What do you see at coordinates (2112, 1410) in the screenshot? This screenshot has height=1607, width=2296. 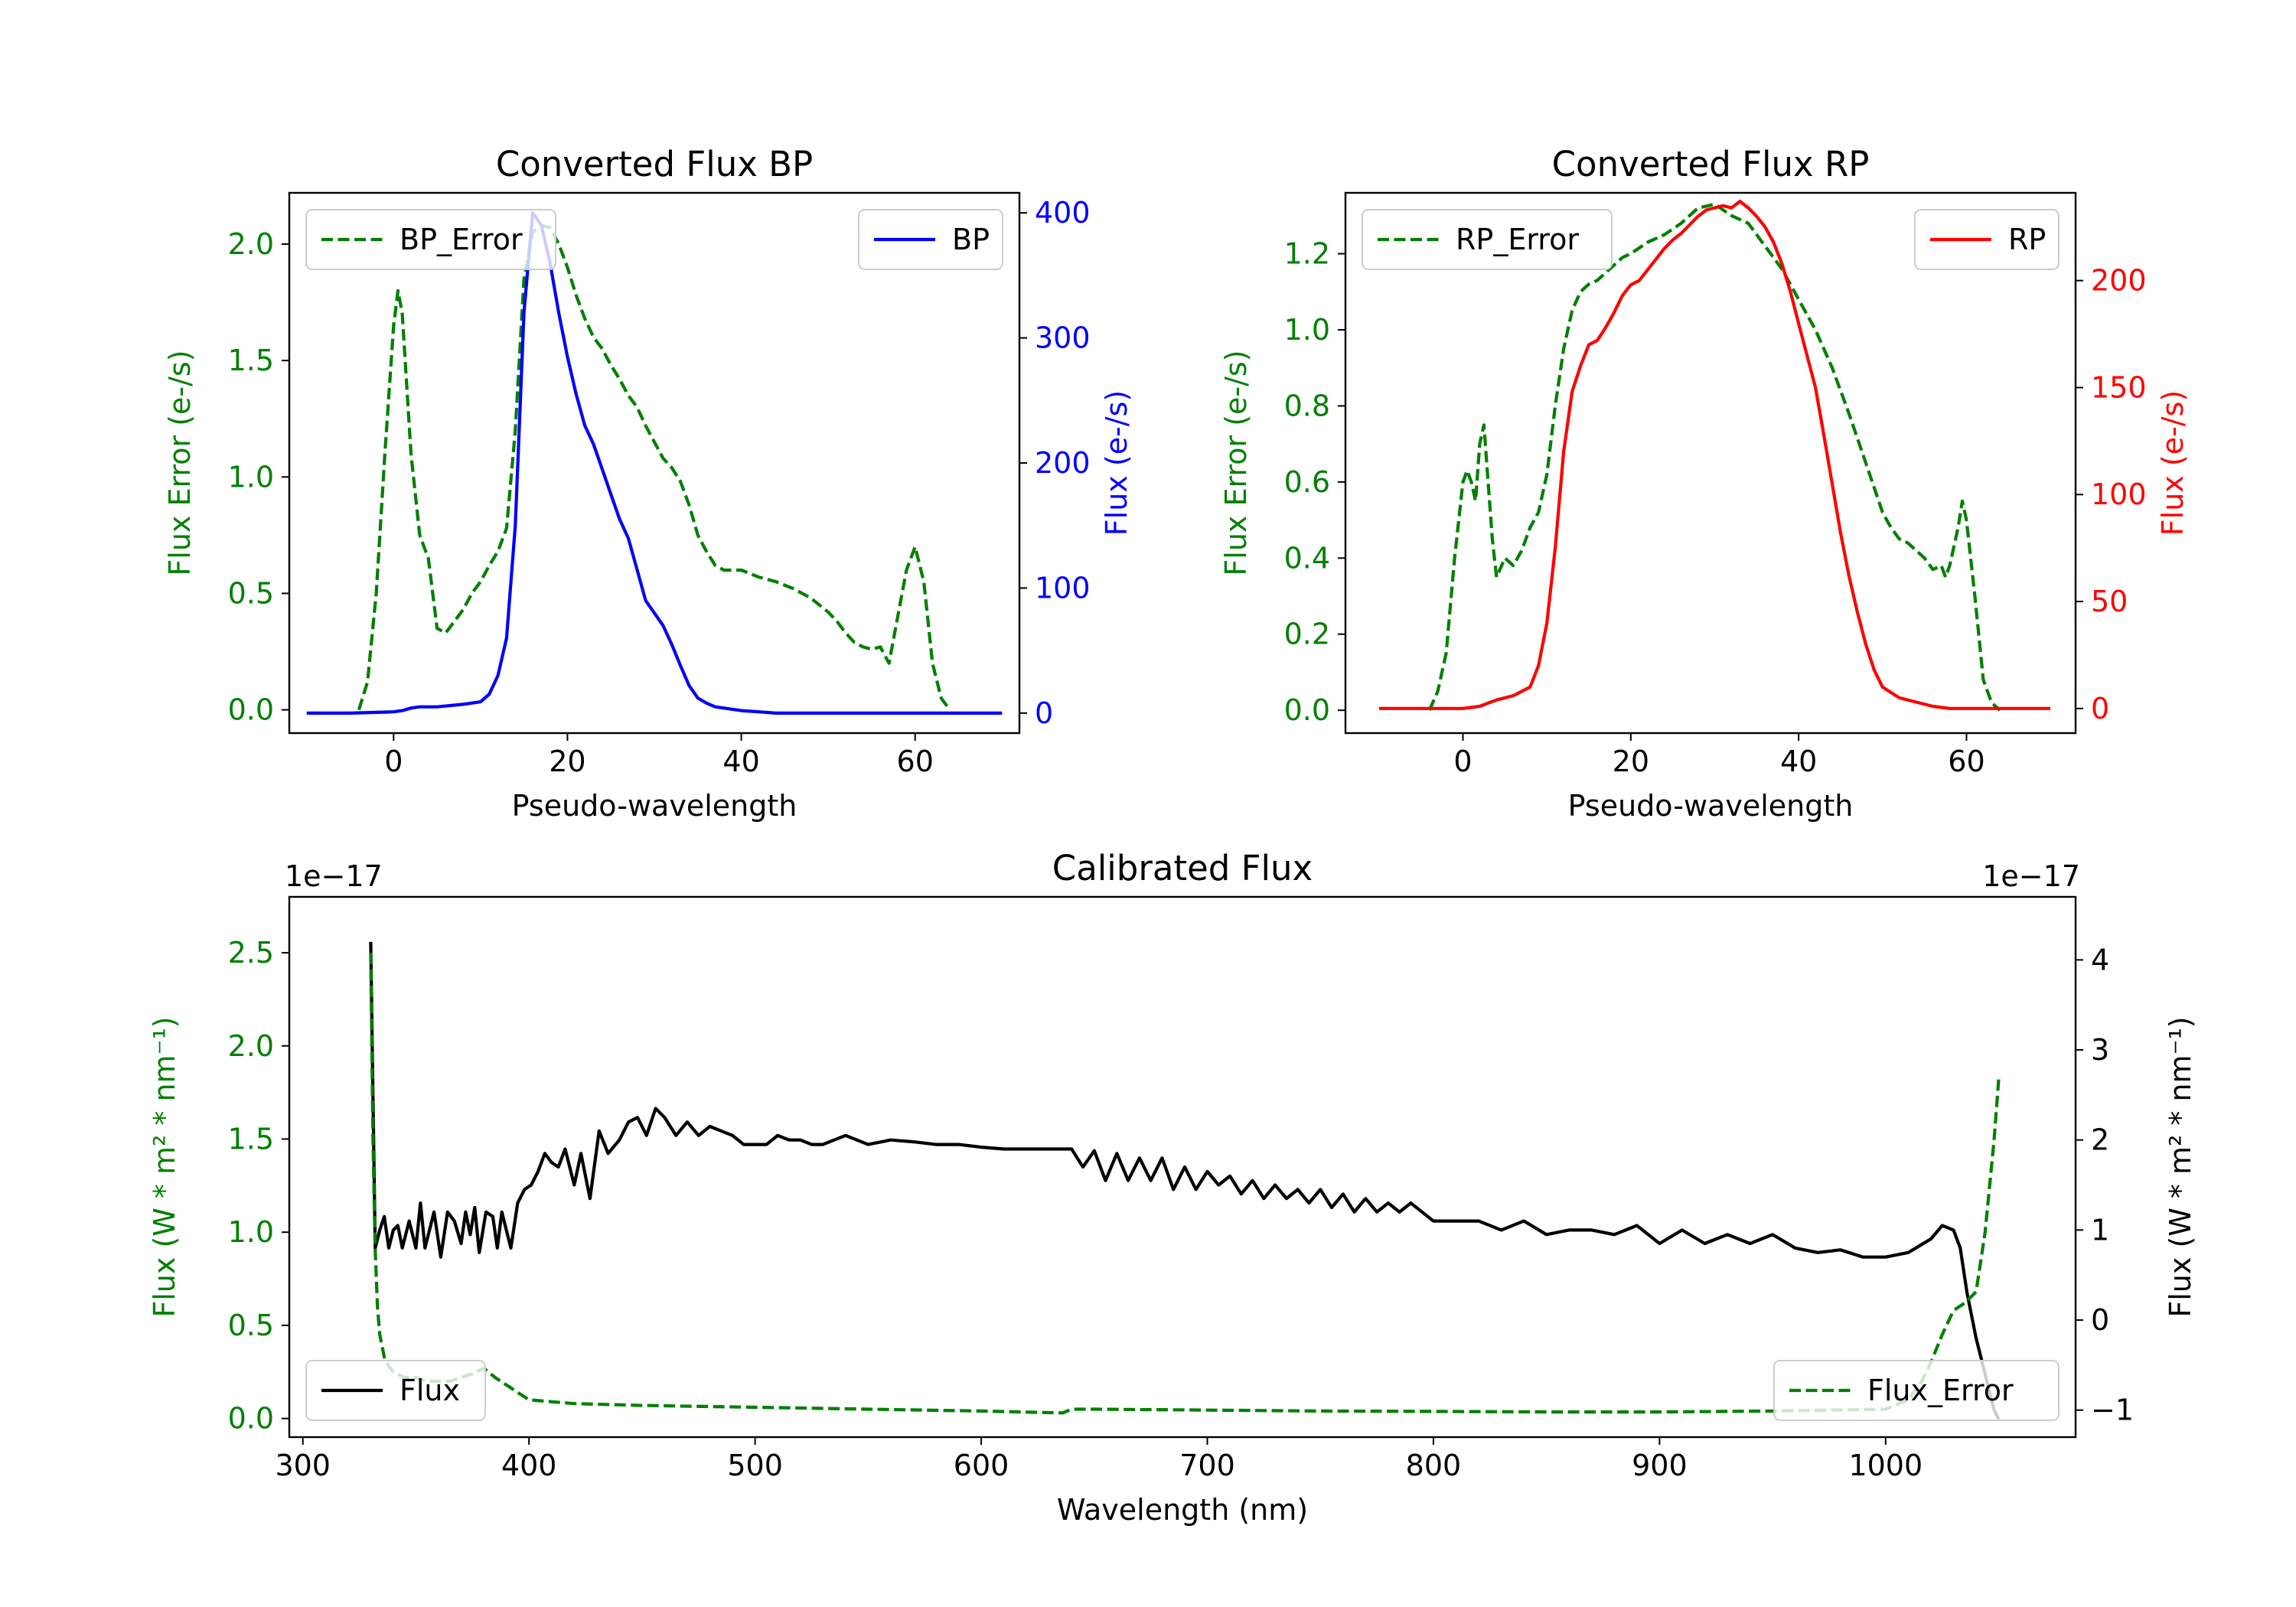 I see `y-right-tick-label-cal-0: −1` at bounding box center [2112, 1410].